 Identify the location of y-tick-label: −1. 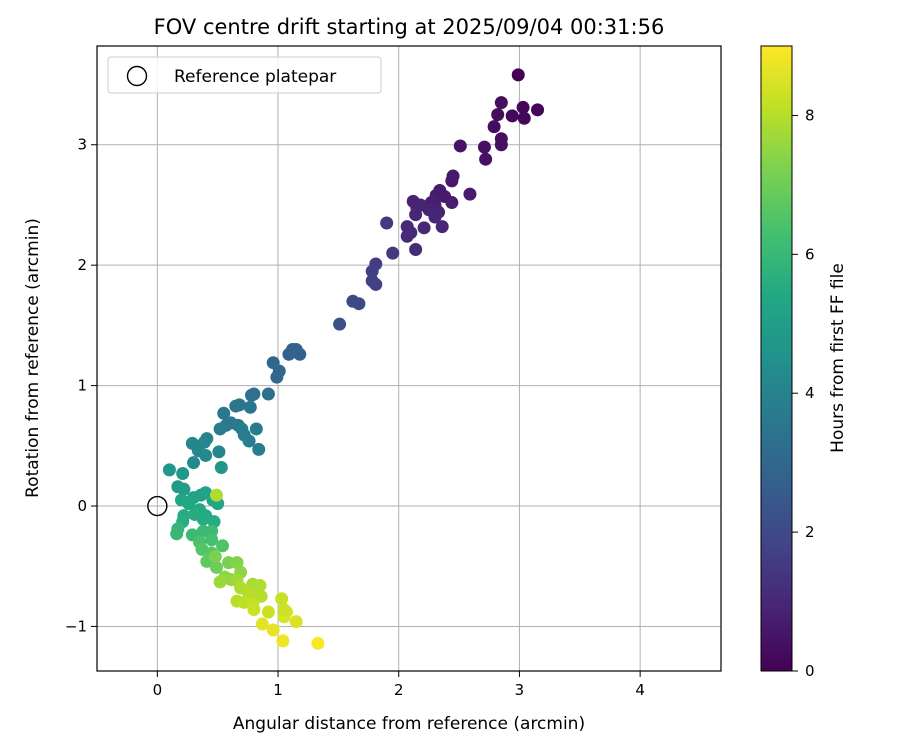
(76, 626).